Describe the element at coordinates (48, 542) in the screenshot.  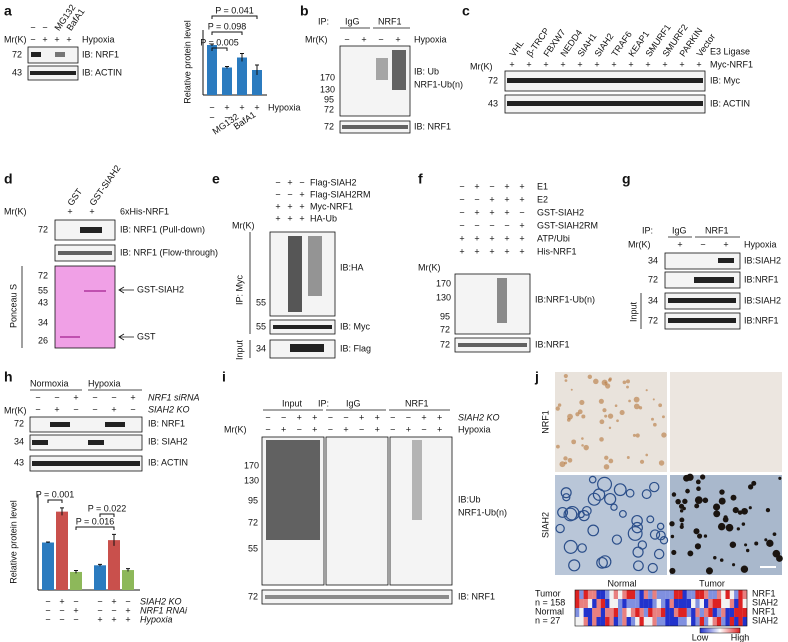
I see `error-bar` at that location.